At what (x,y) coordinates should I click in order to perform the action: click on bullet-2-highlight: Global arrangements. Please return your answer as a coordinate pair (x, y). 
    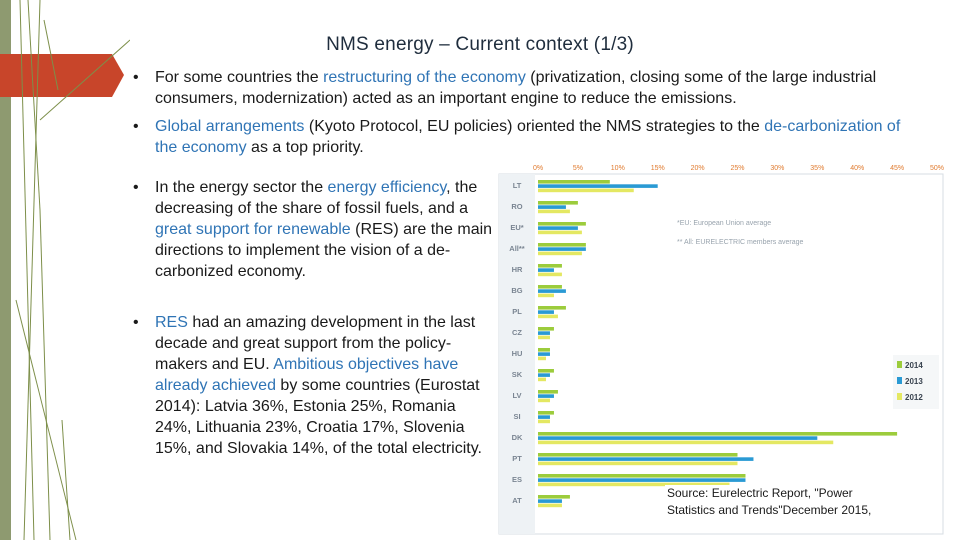
    Looking at the image, I should click on (230, 126).